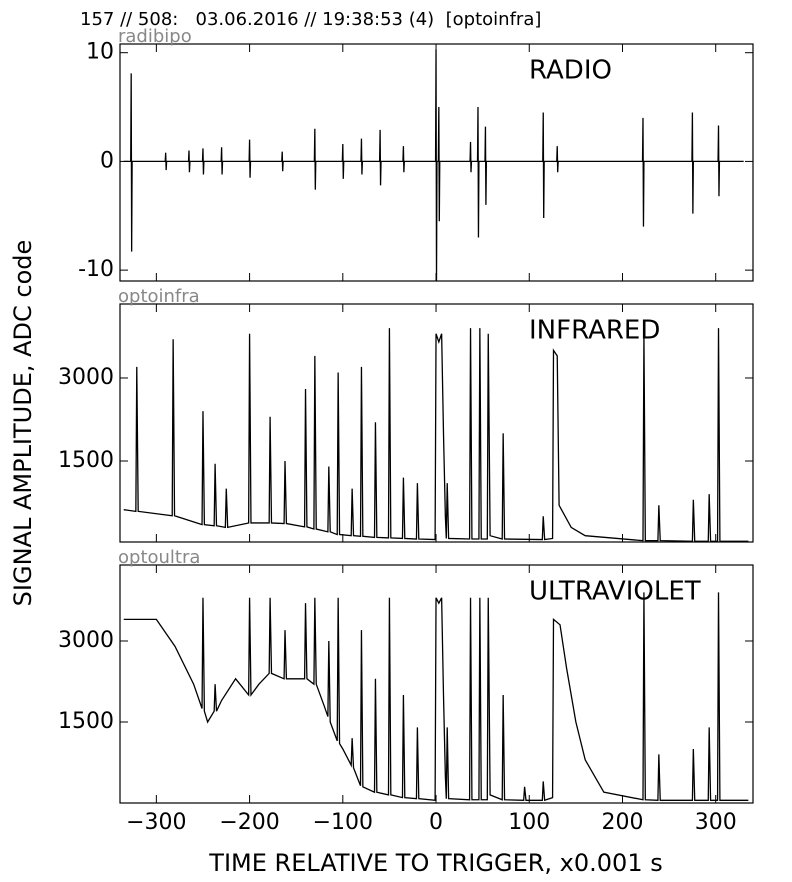  What do you see at coordinates (716, 822) in the screenshot?
I see `x-tick-label: 300` at bounding box center [716, 822].